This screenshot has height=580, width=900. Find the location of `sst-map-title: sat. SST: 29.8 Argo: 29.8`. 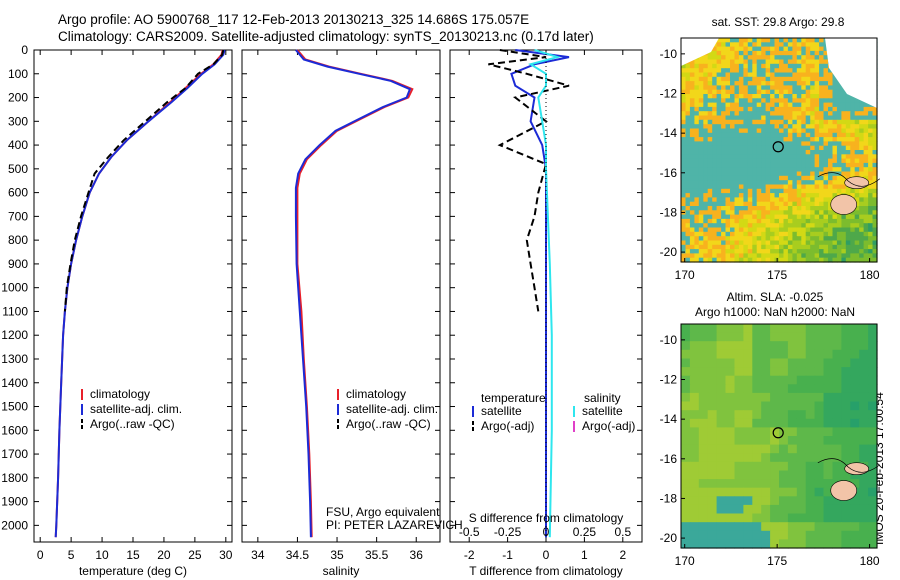

sst-map-title: sat. SST: 29.8 Argo: 29.8 is located at coordinates (778, 22).